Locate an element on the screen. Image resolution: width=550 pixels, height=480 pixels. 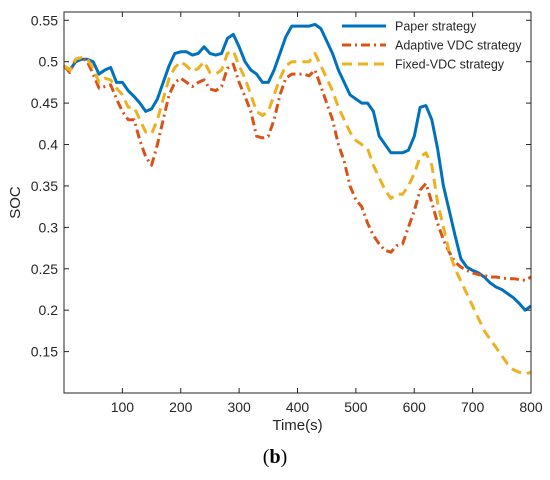
y-tick-label: 0.5 is located at coordinates (49, 62).